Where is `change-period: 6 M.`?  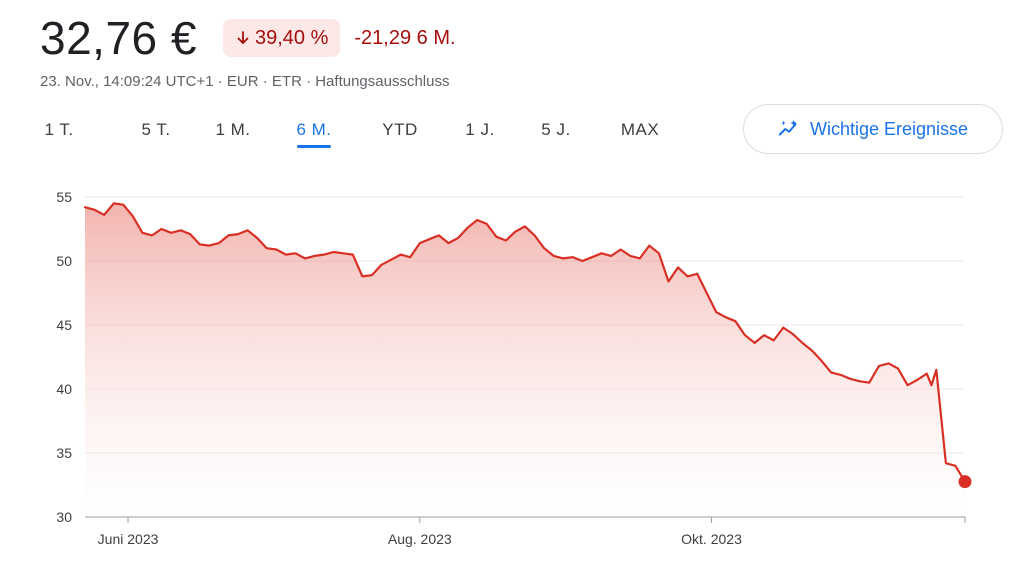 change-period: 6 M. is located at coordinates (436, 37).